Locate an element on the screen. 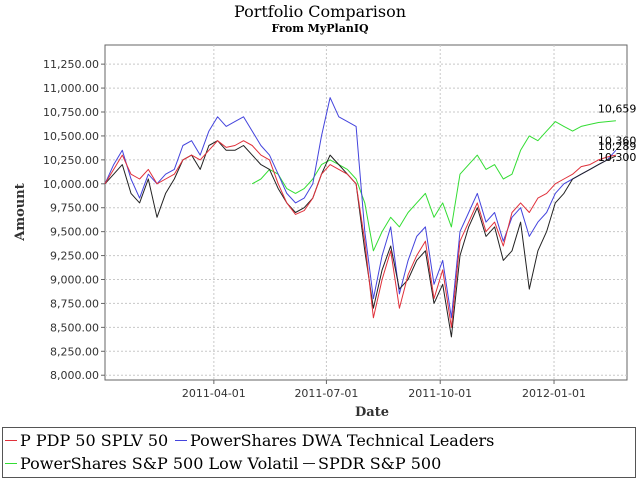  y-tick-label: 10,500.00 is located at coordinates (71, 136).